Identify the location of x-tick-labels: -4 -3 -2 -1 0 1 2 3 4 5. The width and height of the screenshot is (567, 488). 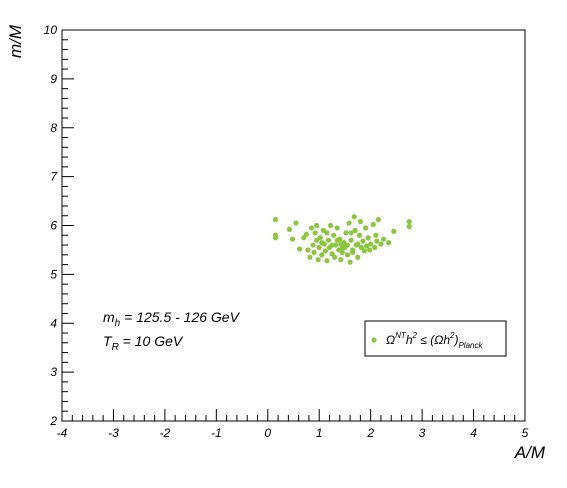
(293, 433).